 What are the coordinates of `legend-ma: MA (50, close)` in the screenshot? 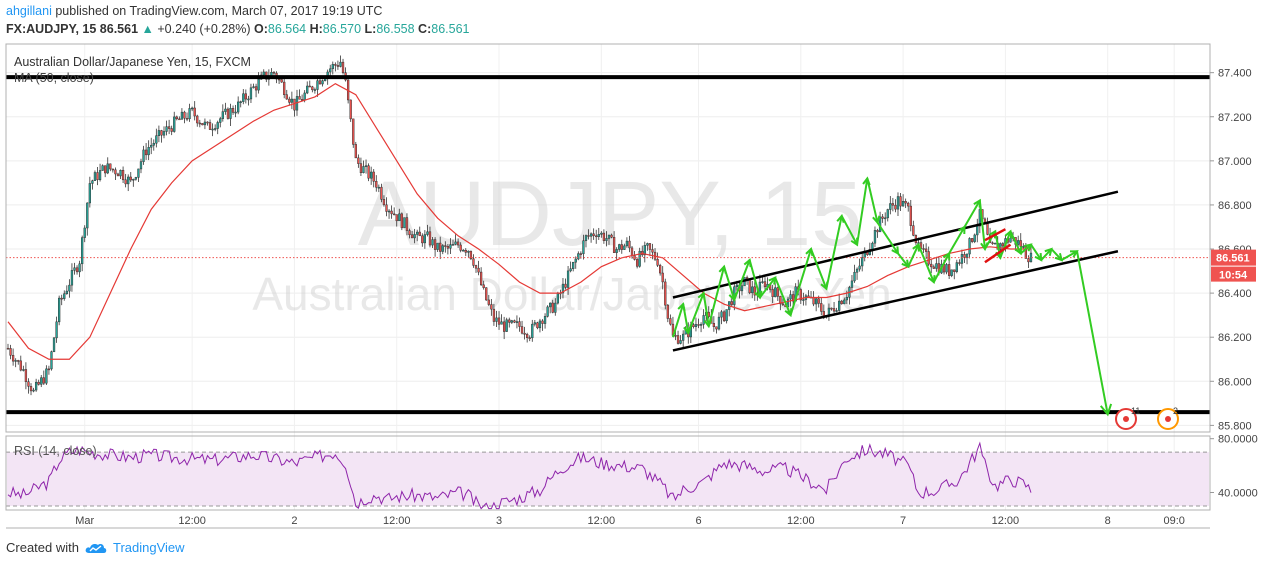 It's located at (54, 78).